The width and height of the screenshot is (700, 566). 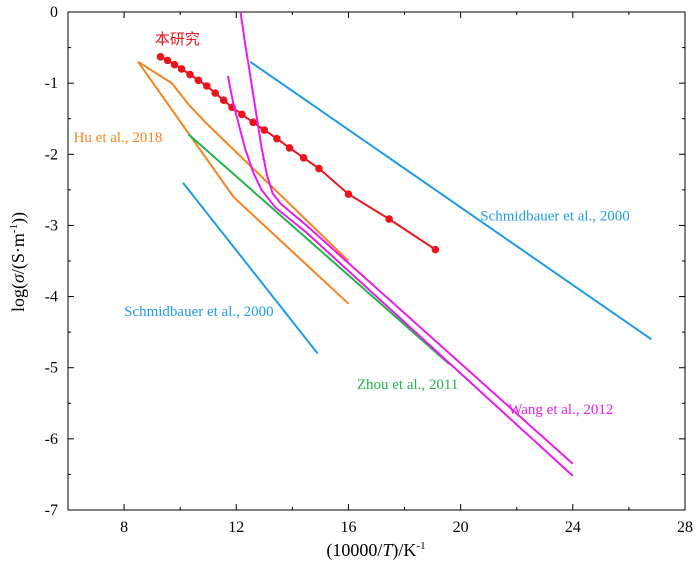 I want to click on y-axis-label-suffix: )), so click(x=18, y=218).